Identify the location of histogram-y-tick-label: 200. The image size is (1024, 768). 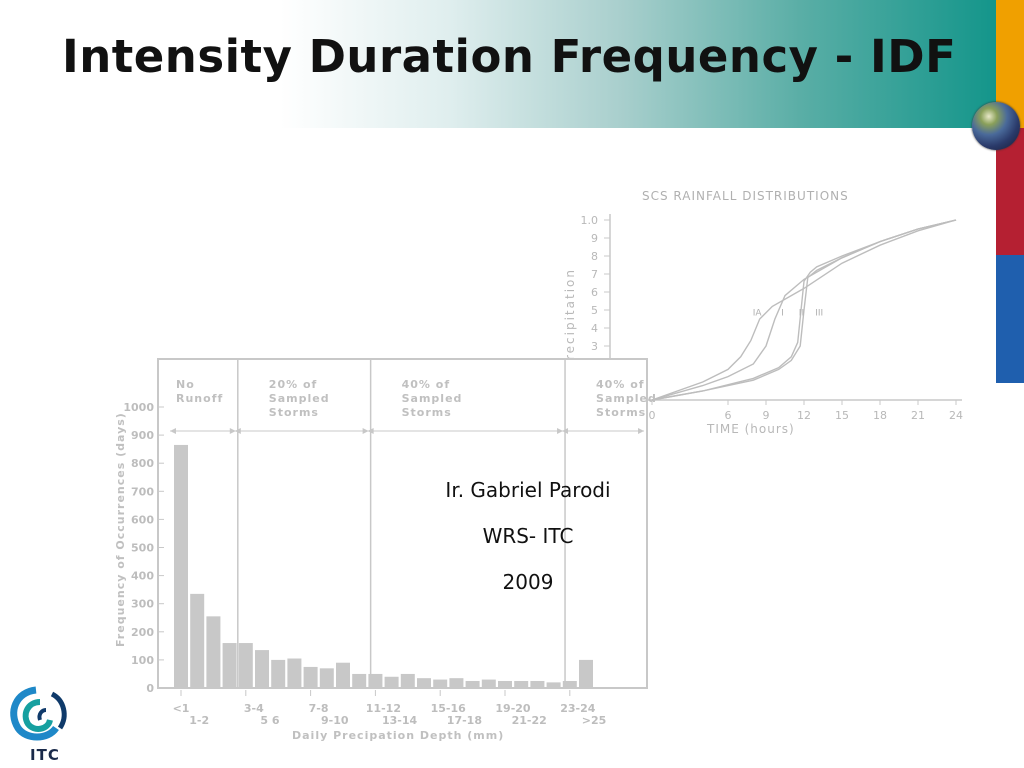
(142, 632).